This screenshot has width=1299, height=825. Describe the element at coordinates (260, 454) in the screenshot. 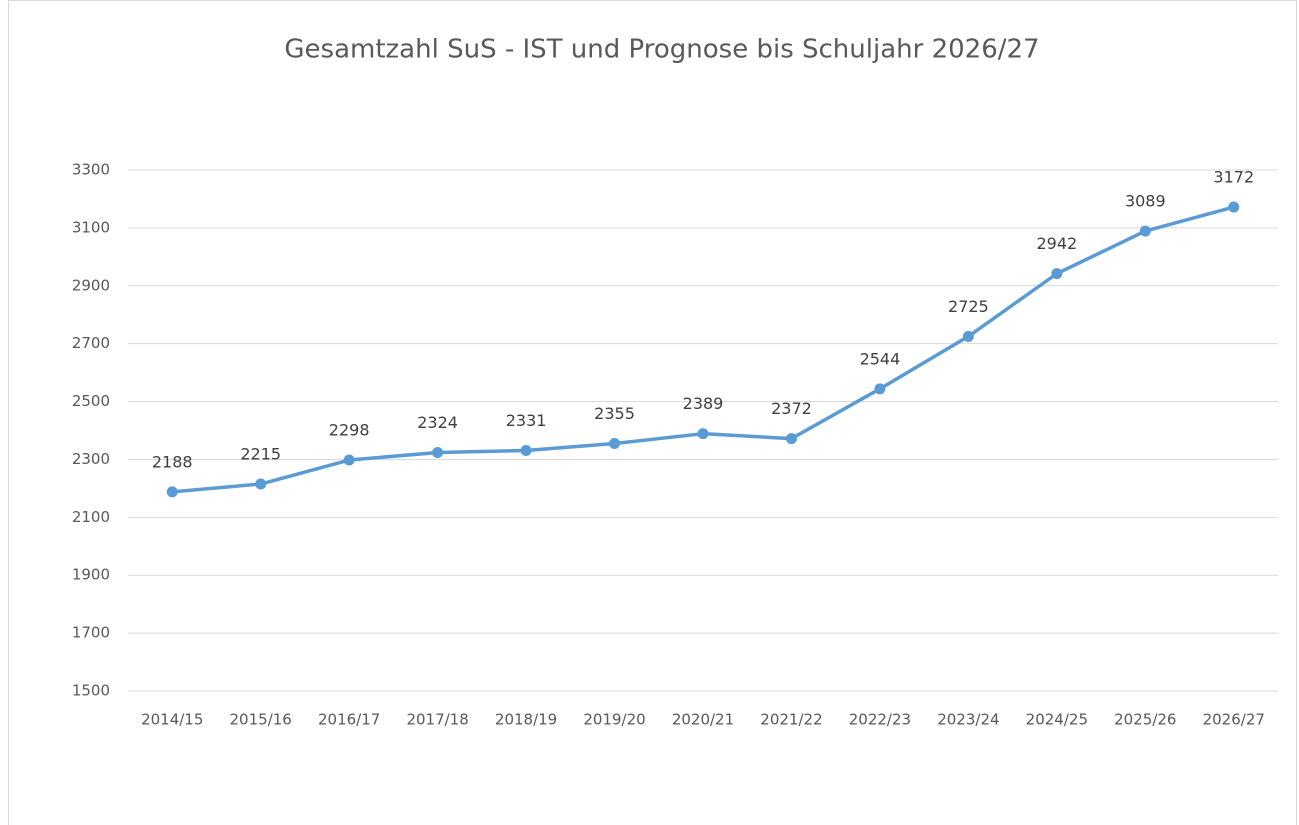

I see `data-label: 2215` at that location.